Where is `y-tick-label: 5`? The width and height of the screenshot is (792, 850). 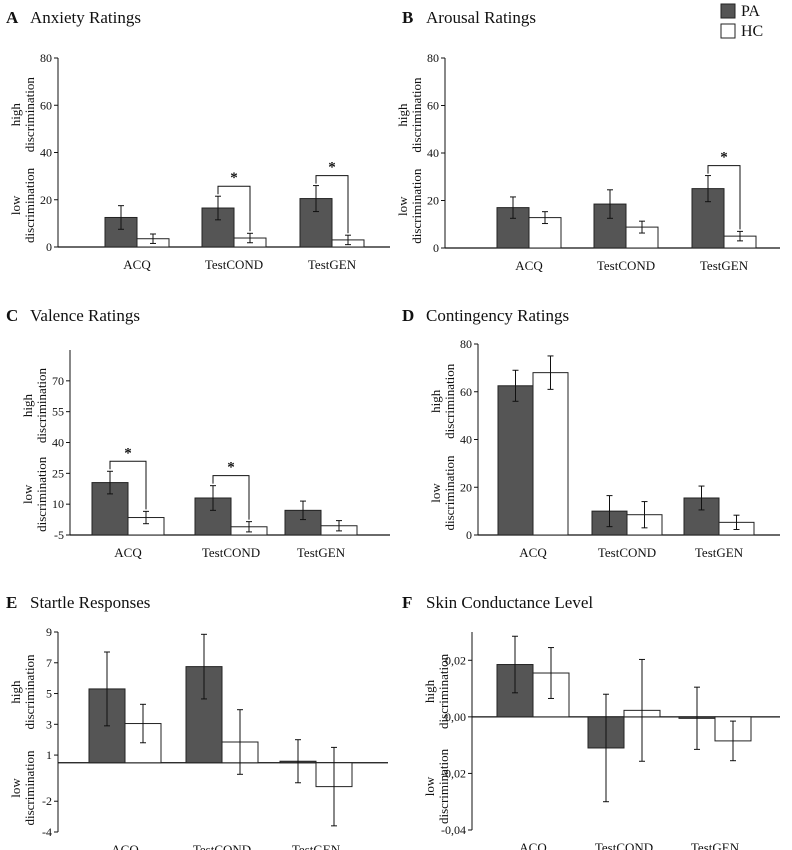 y-tick-label: 5 is located at coordinates (49, 694).